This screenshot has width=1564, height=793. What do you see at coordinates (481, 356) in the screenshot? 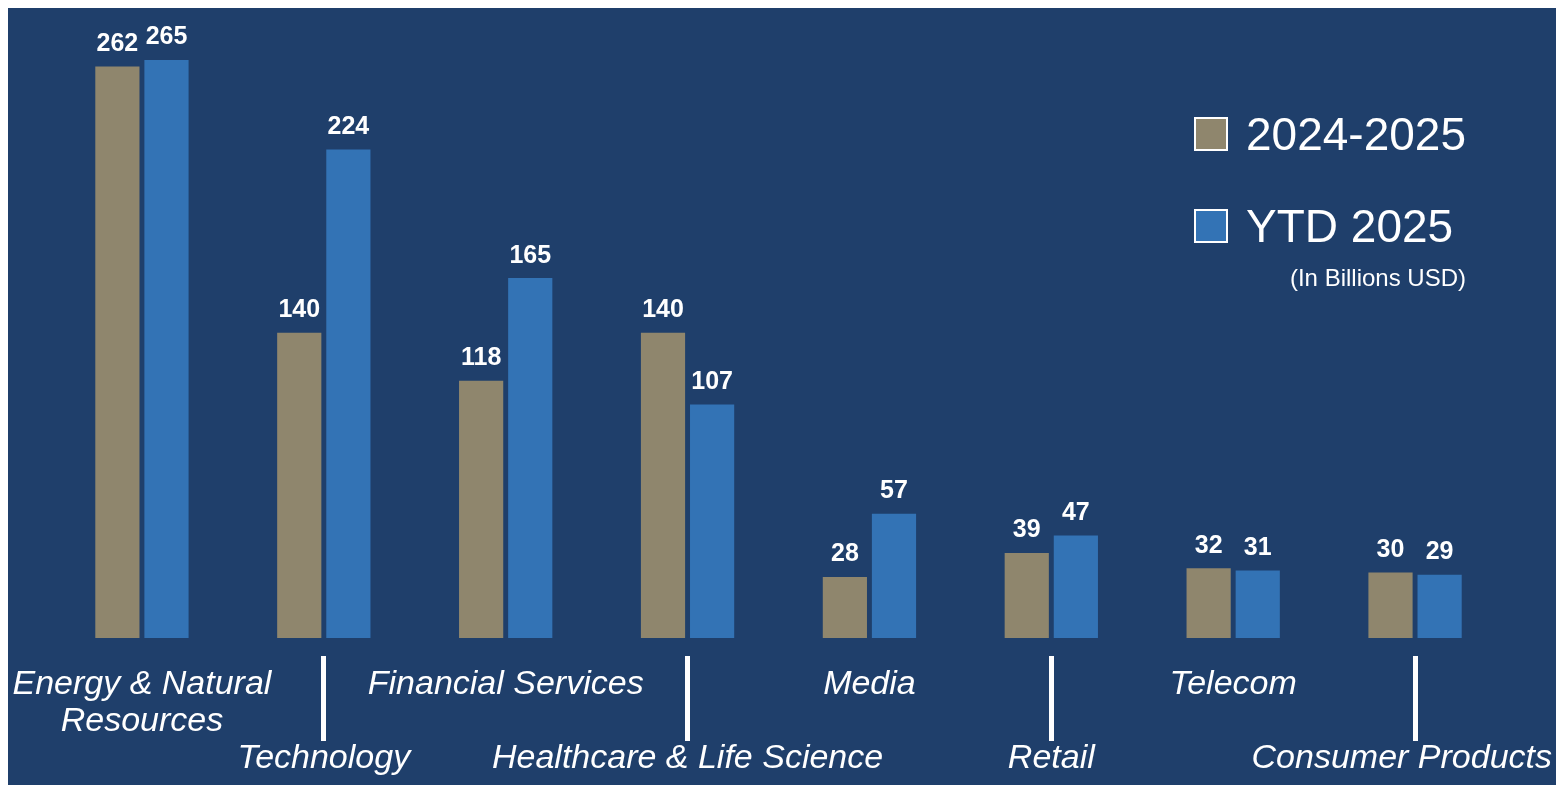
I see `data-label: 118` at bounding box center [481, 356].